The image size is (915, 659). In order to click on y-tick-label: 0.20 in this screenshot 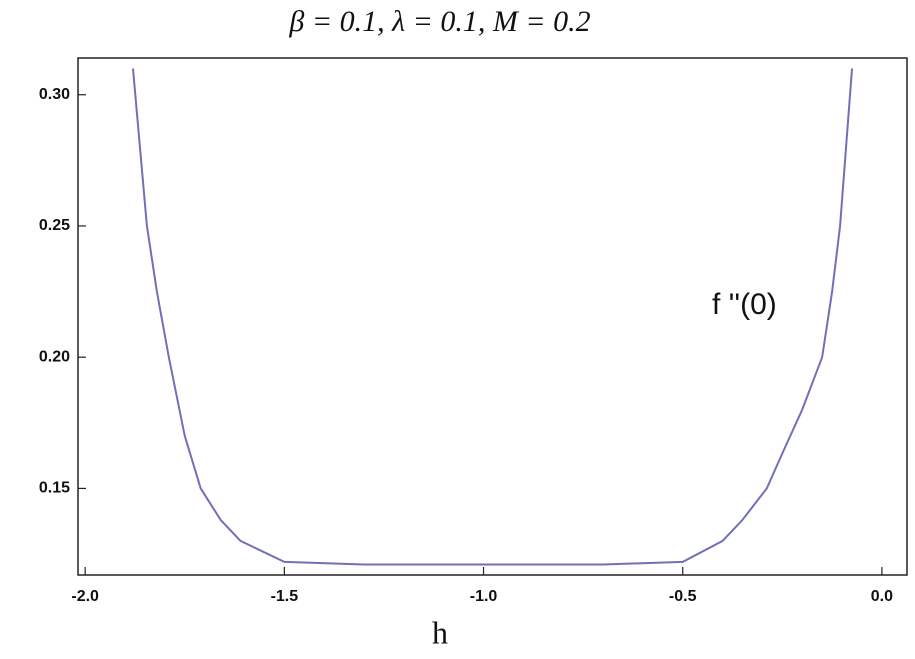, I will do `click(54, 356)`.